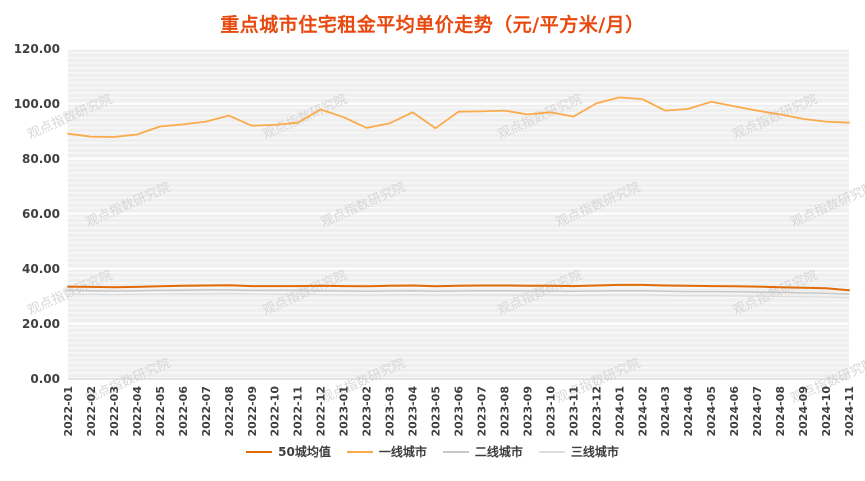 The width and height of the screenshot is (865, 481). I want to click on x-axis-label: 2023-05, so click(436, 411).